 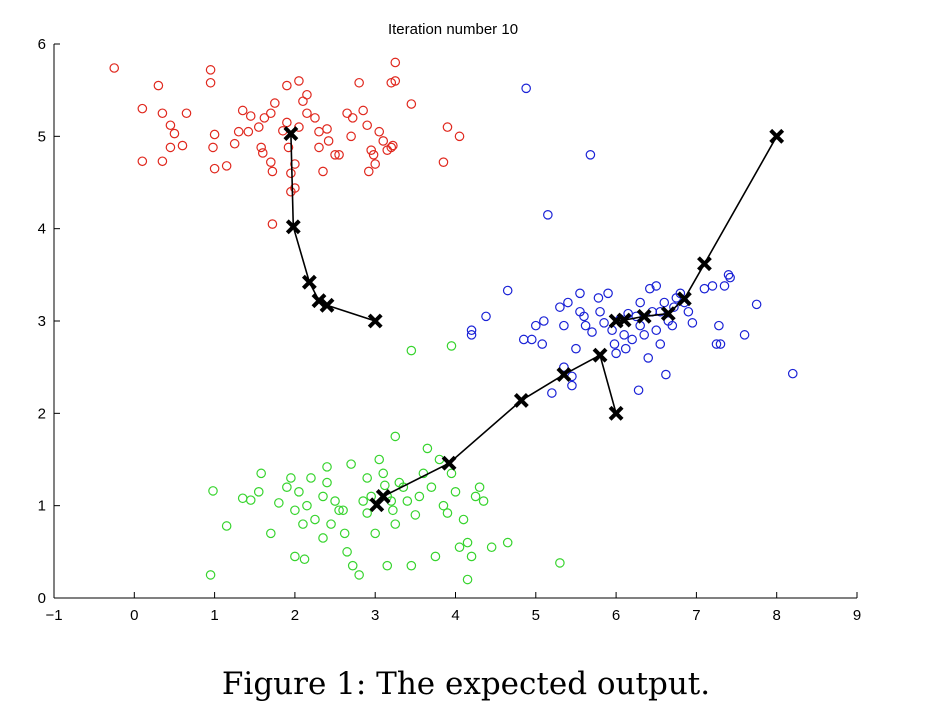 What do you see at coordinates (453, 29) in the screenshot?
I see `chart-title: Iteration number 10` at bounding box center [453, 29].